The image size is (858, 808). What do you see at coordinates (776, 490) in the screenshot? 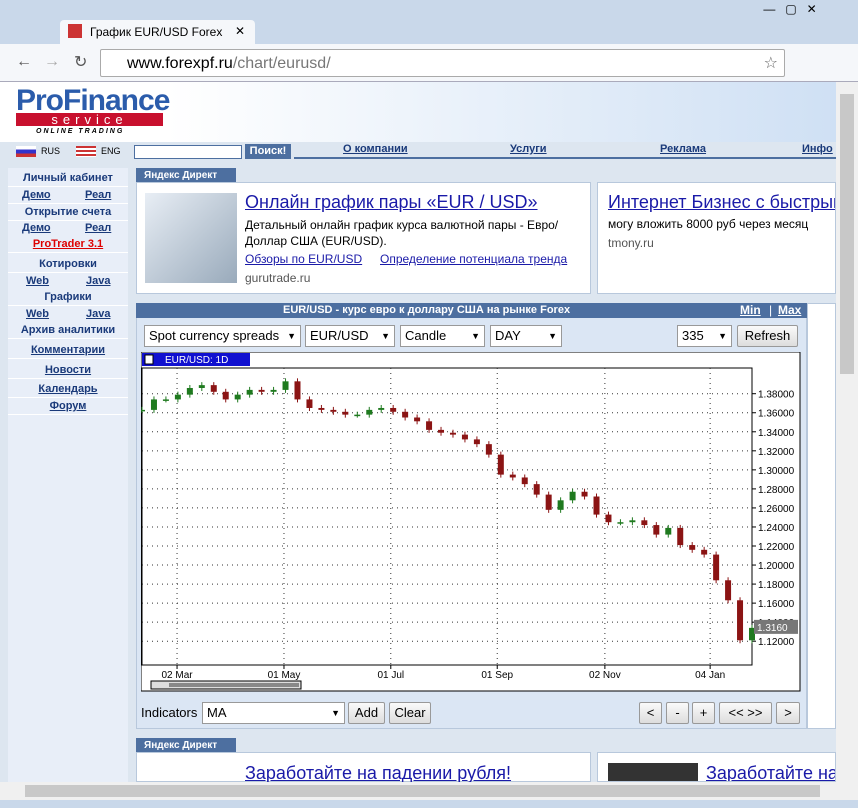
I see `y-tick-label: 1.28000` at bounding box center [776, 490].